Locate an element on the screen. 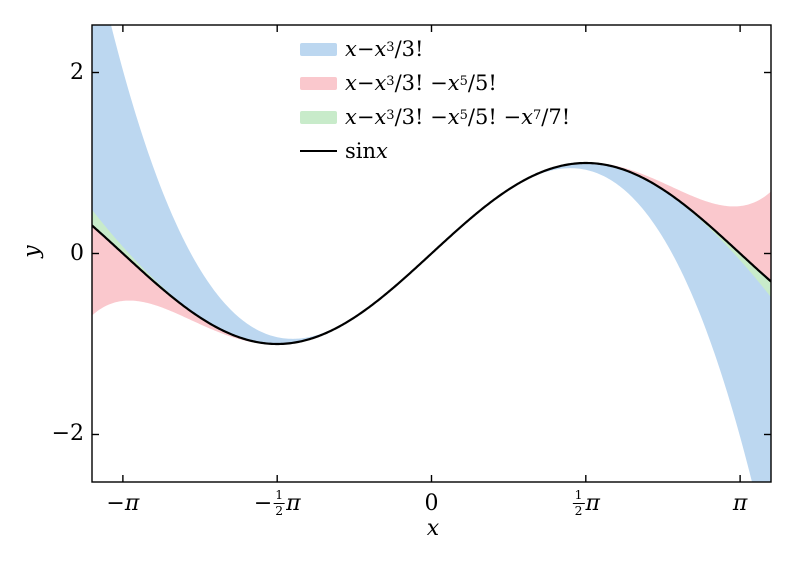 The image size is (800, 565). legend-label: x − x 3/3! − x 5/5! is located at coordinates (421, 83).